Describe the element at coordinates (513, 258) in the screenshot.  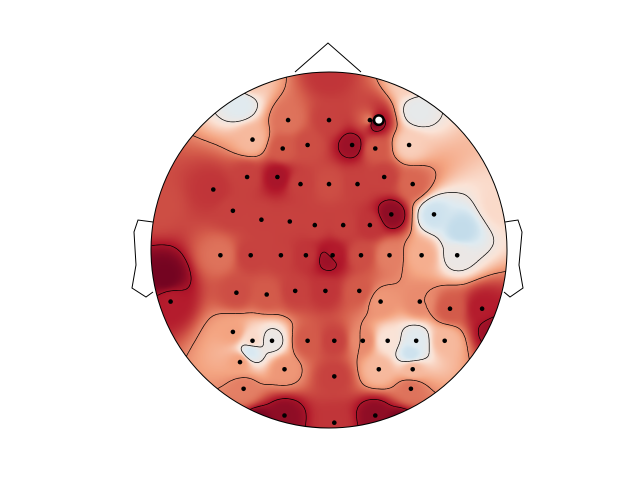
I see `right-ear-outline` at that location.